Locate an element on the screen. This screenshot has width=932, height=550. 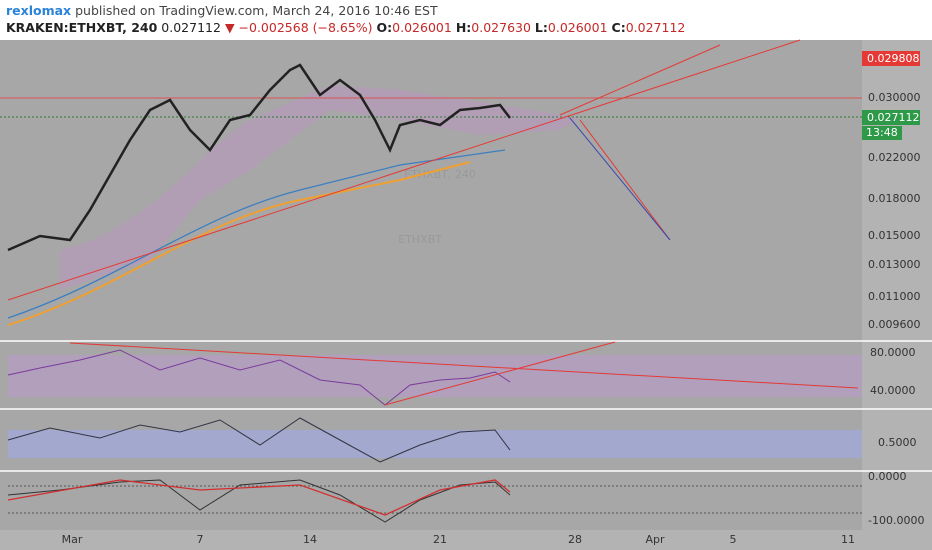
countdown-label: 13:48 is located at coordinates (882, 132).